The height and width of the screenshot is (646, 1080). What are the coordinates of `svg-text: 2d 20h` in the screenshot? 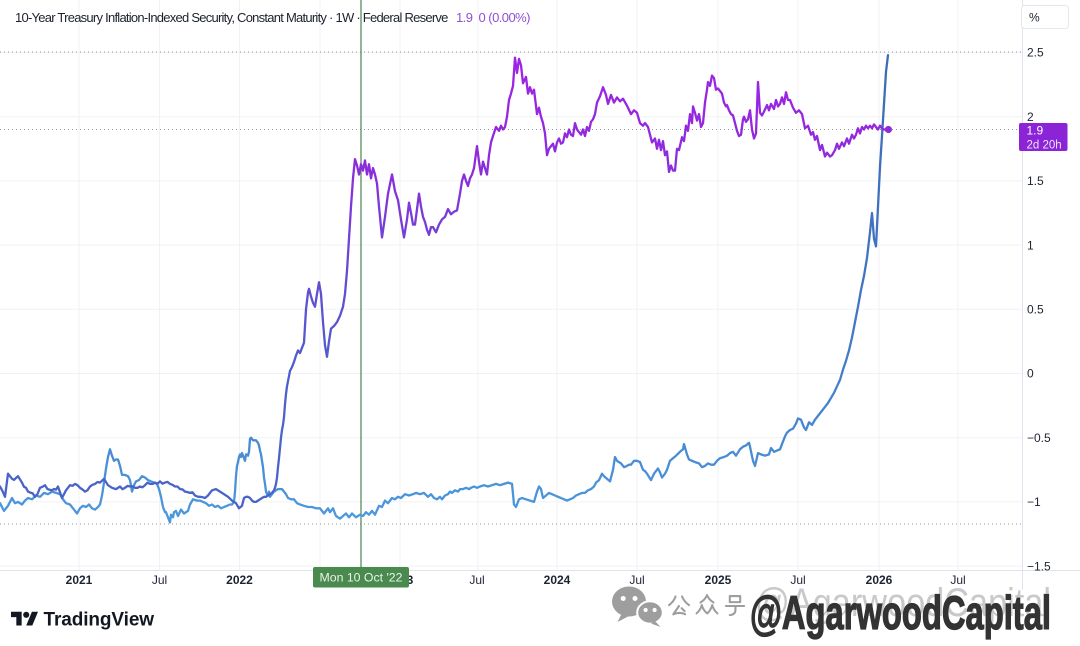 It's located at (1044, 146).